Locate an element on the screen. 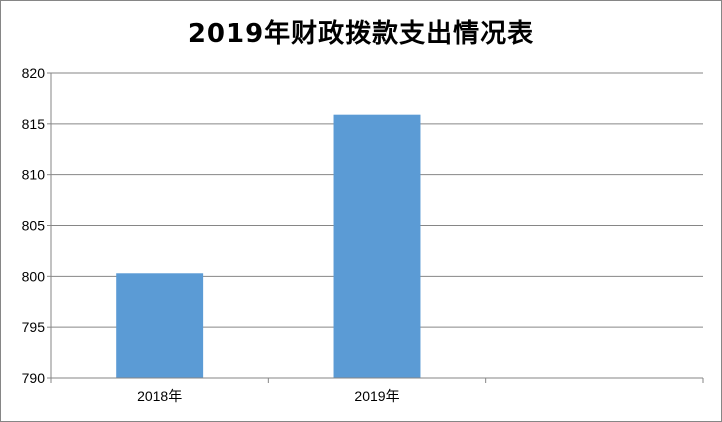  x-category-label: 2019年 is located at coordinates (376, 396).